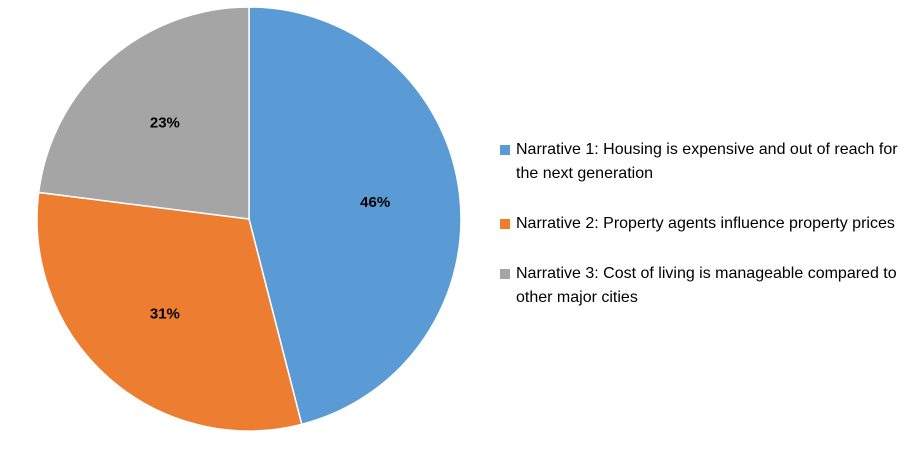 Image resolution: width=913 pixels, height=459 pixels. What do you see at coordinates (165, 123) in the screenshot?
I see `data-label-slice-3: 23%` at bounding box center [165, 123].